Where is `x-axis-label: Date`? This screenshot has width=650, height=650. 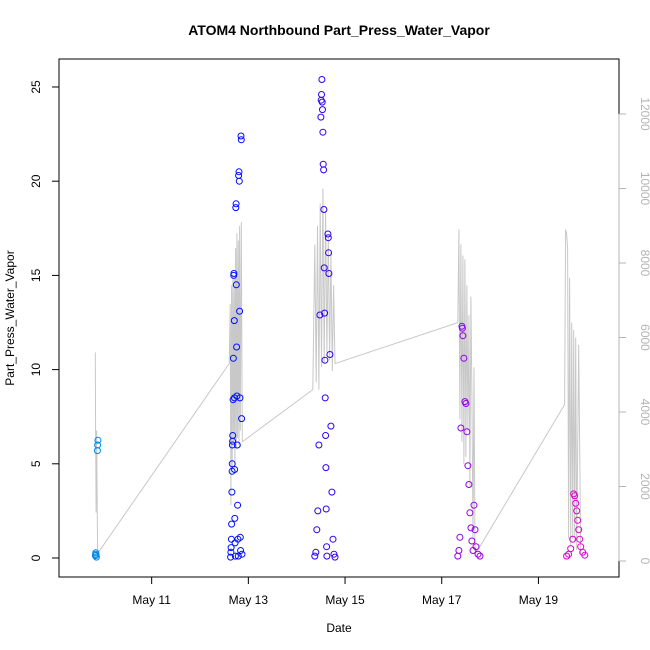
x-axis-label: Date is located at coordinates (339, 628).